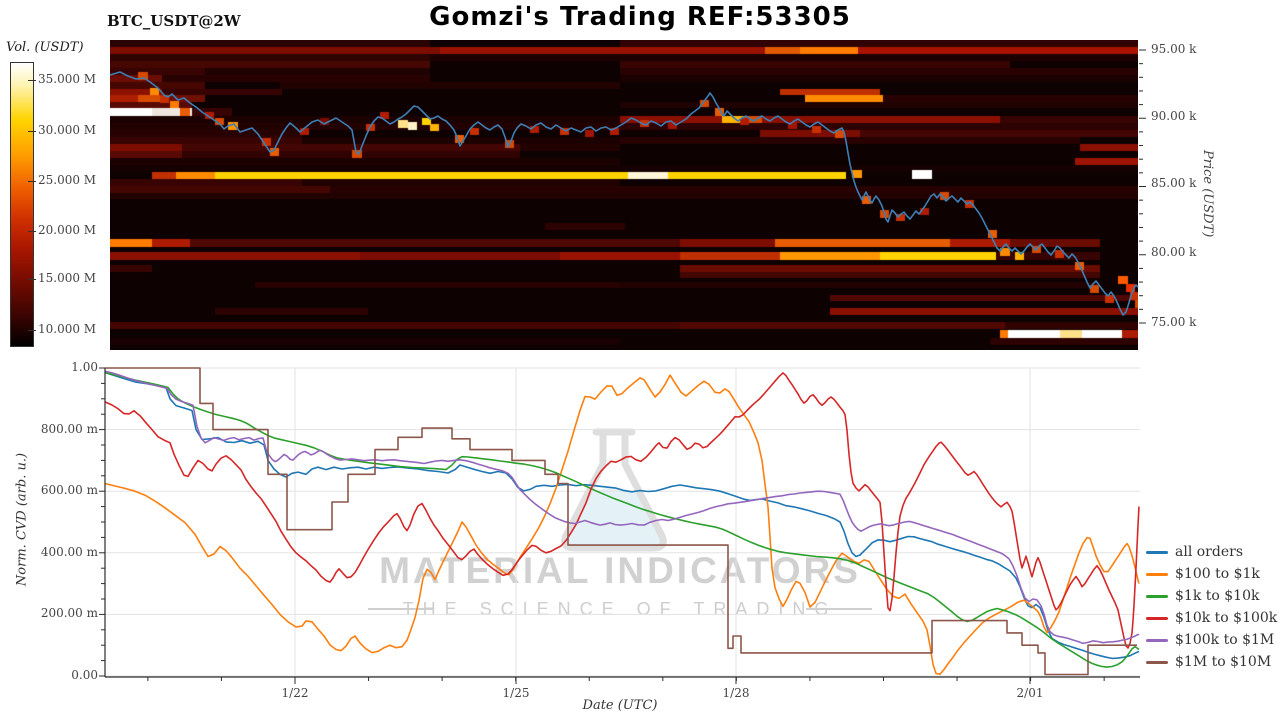 This screenshot has height=720, width=1280. I want to click on legend-item: $1M to $10M, so click(1211, 662).